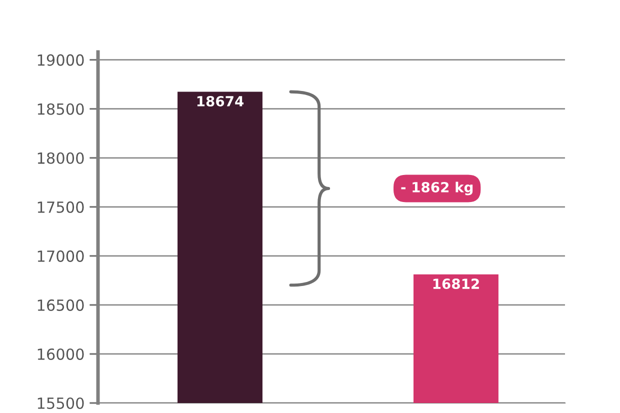 This screenshot has height=413, width=620. Describe the element at coordinates (61, 207) in the screenshot. I see `y-tick-label: 17500` at that location.